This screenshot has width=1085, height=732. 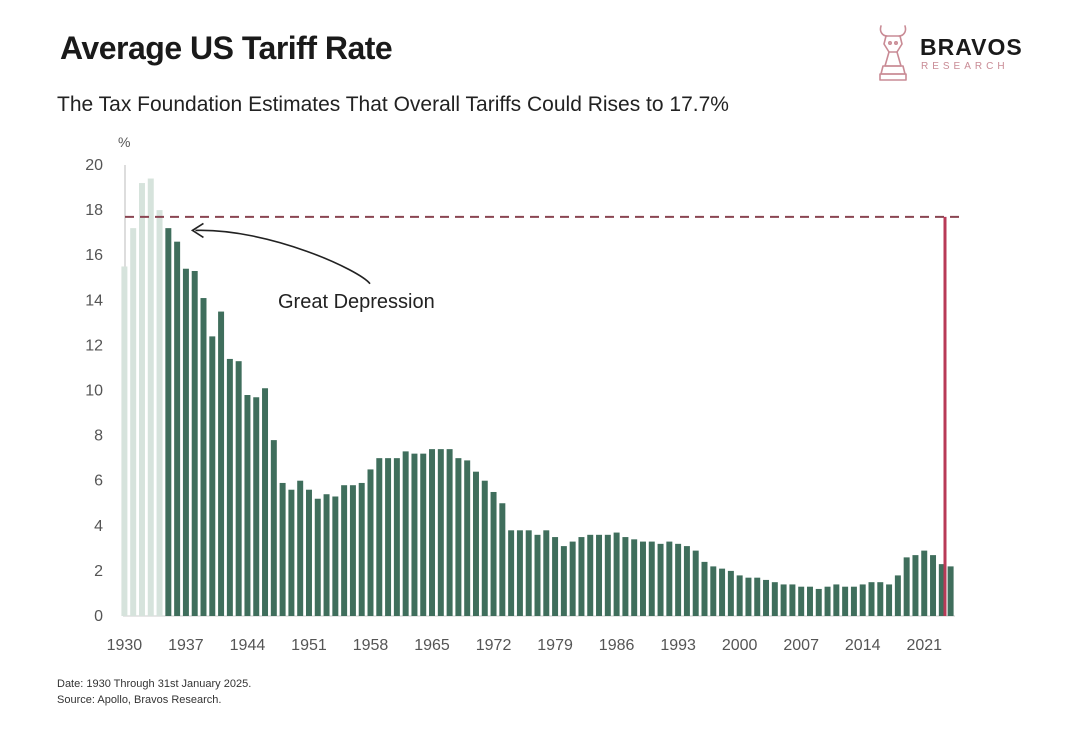 What do you see at coordinates (924, 645) in the screenshot?
I see `x-tick-label: 2021` at bounding box center [924, 645].